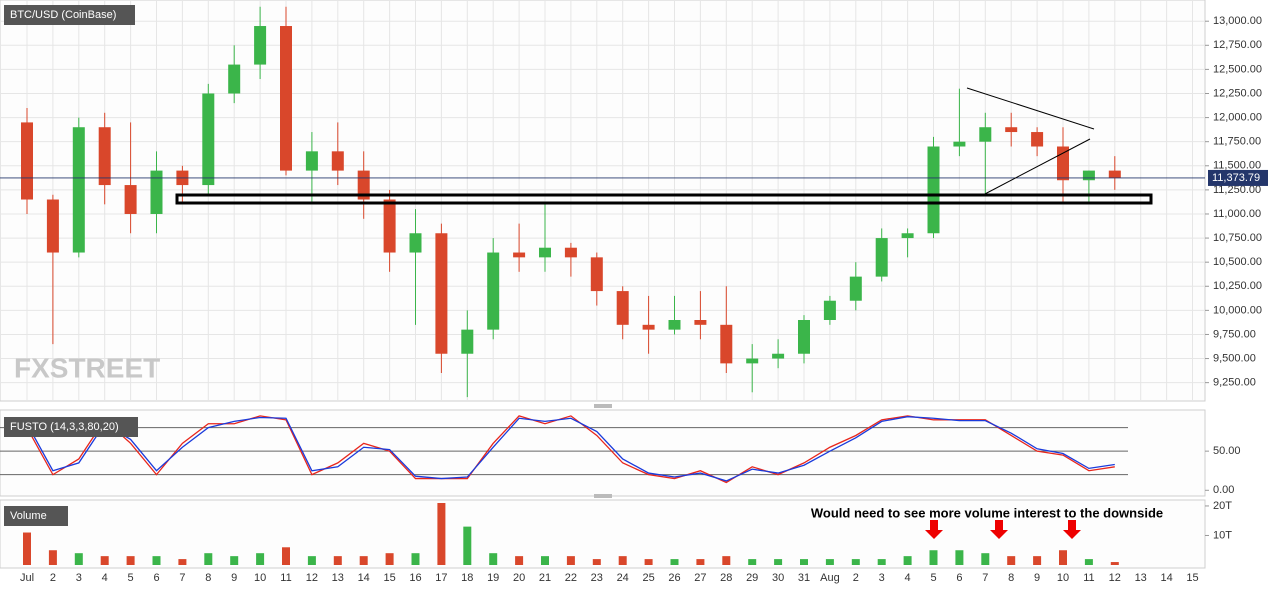 The image size is (1280, 591). Describe the element at coordinates (312, 578) in the screenshot. I see `x-tick-label: 12` at that location.